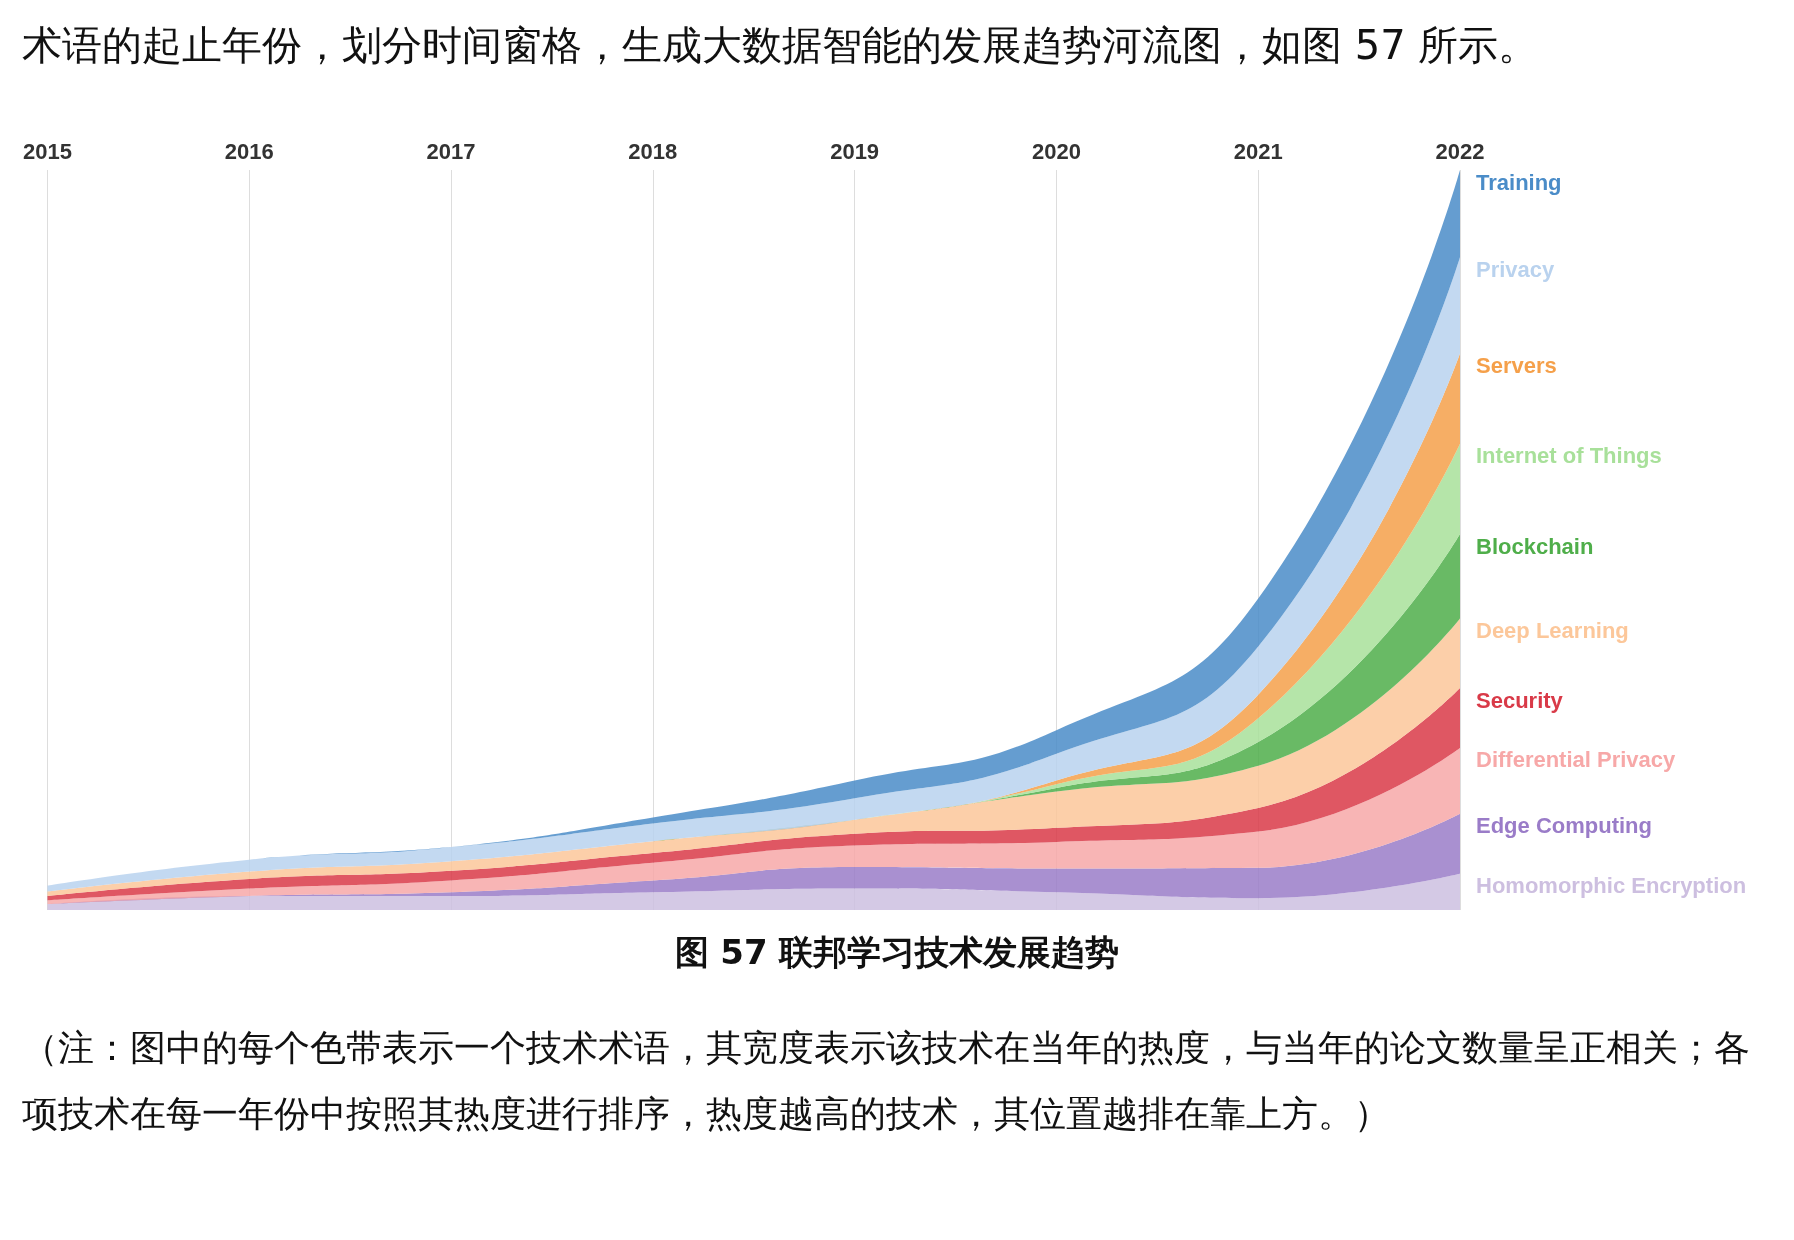  What do you see at coordinates (451, 151) in the screenshot?
I see `x-tick-label: 2017` at bounding box center [451, 151].